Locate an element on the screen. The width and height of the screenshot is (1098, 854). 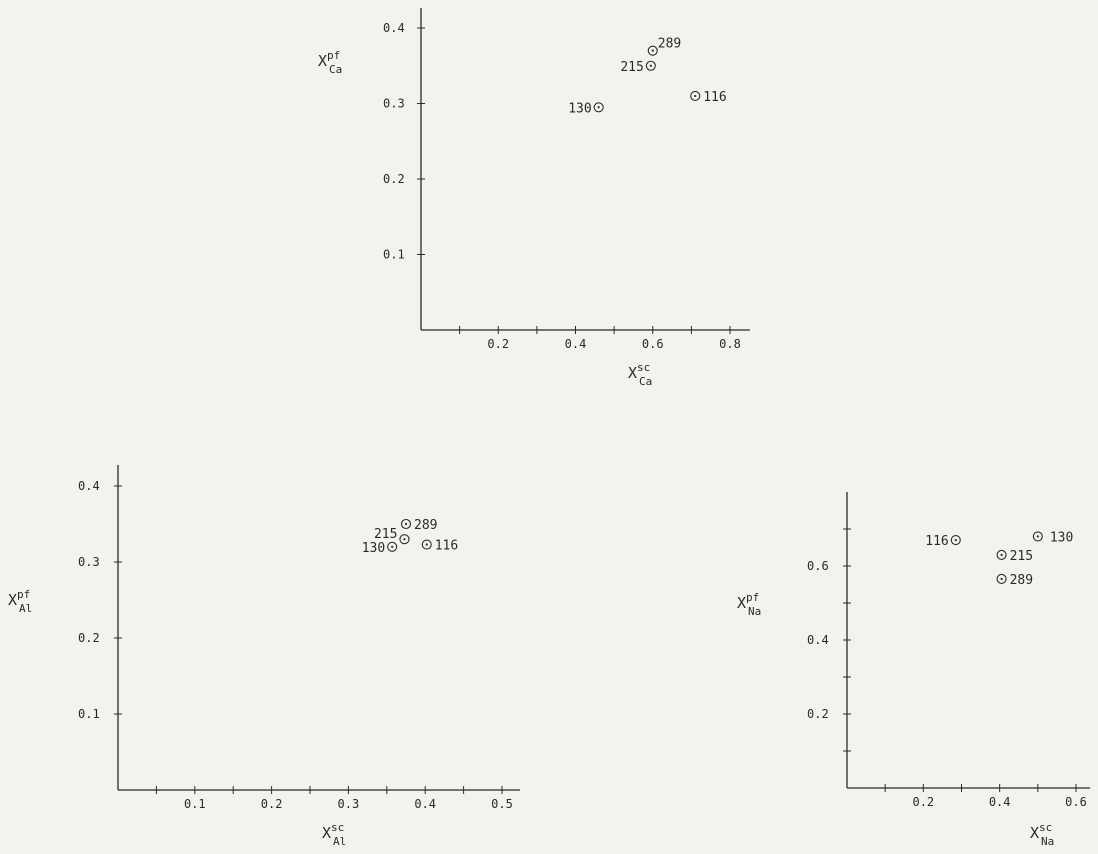
y-tick-label: 0.6 is located at coordinates (818, 566).